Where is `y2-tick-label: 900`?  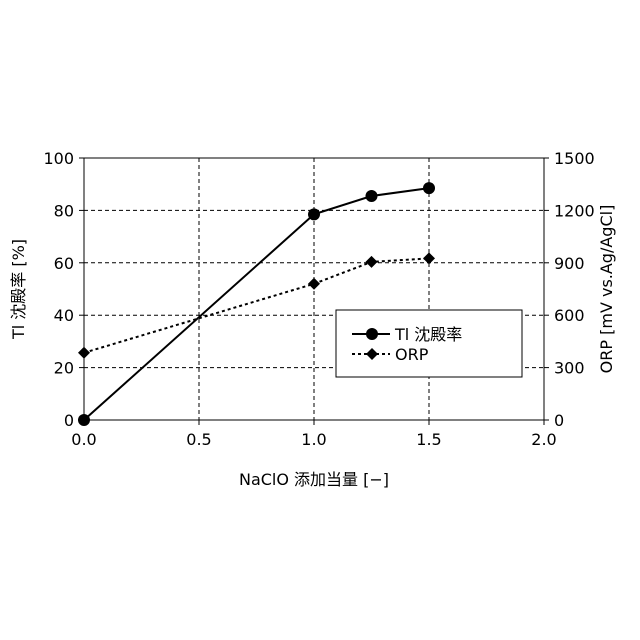
y2-tick-label: 900 is located at coordinates (569, 263).